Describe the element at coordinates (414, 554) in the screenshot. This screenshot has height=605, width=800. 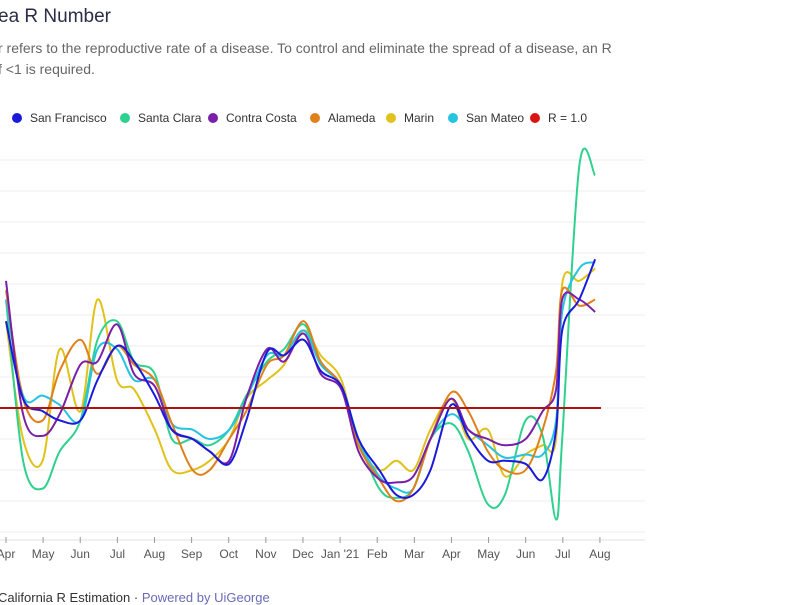
I see `x-tick-label: Mar` at that location.